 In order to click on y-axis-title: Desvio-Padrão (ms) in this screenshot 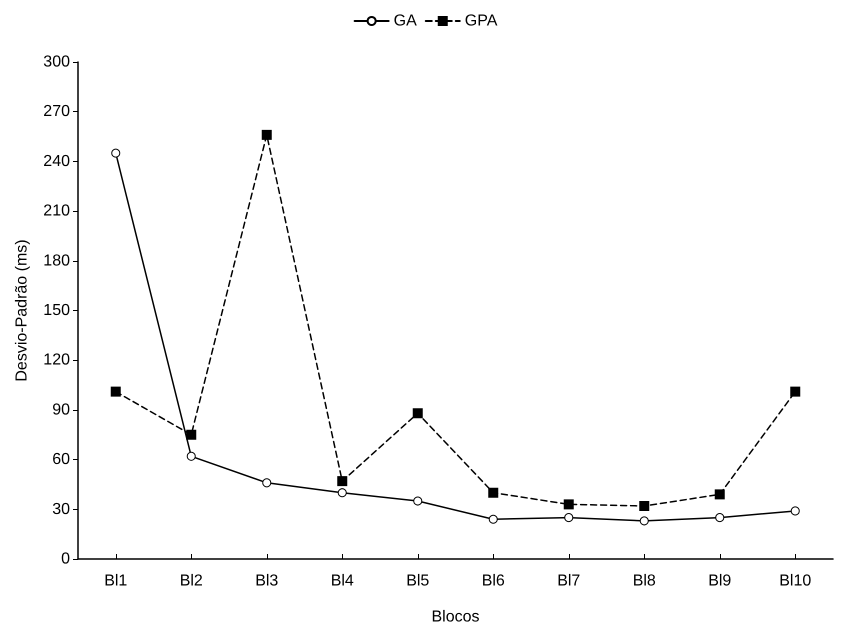, I will do `click(22, 310)`.